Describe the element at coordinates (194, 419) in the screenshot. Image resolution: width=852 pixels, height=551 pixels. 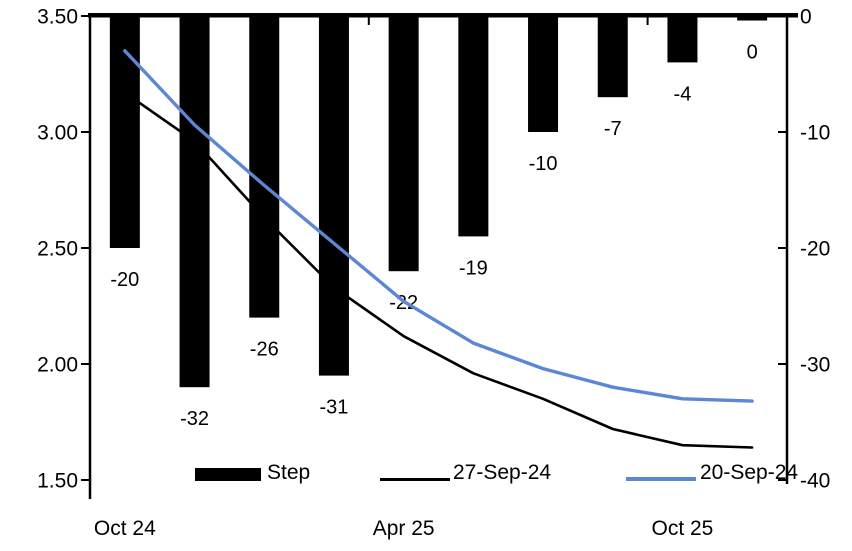
I see `bar-label-2: -32` at that location.